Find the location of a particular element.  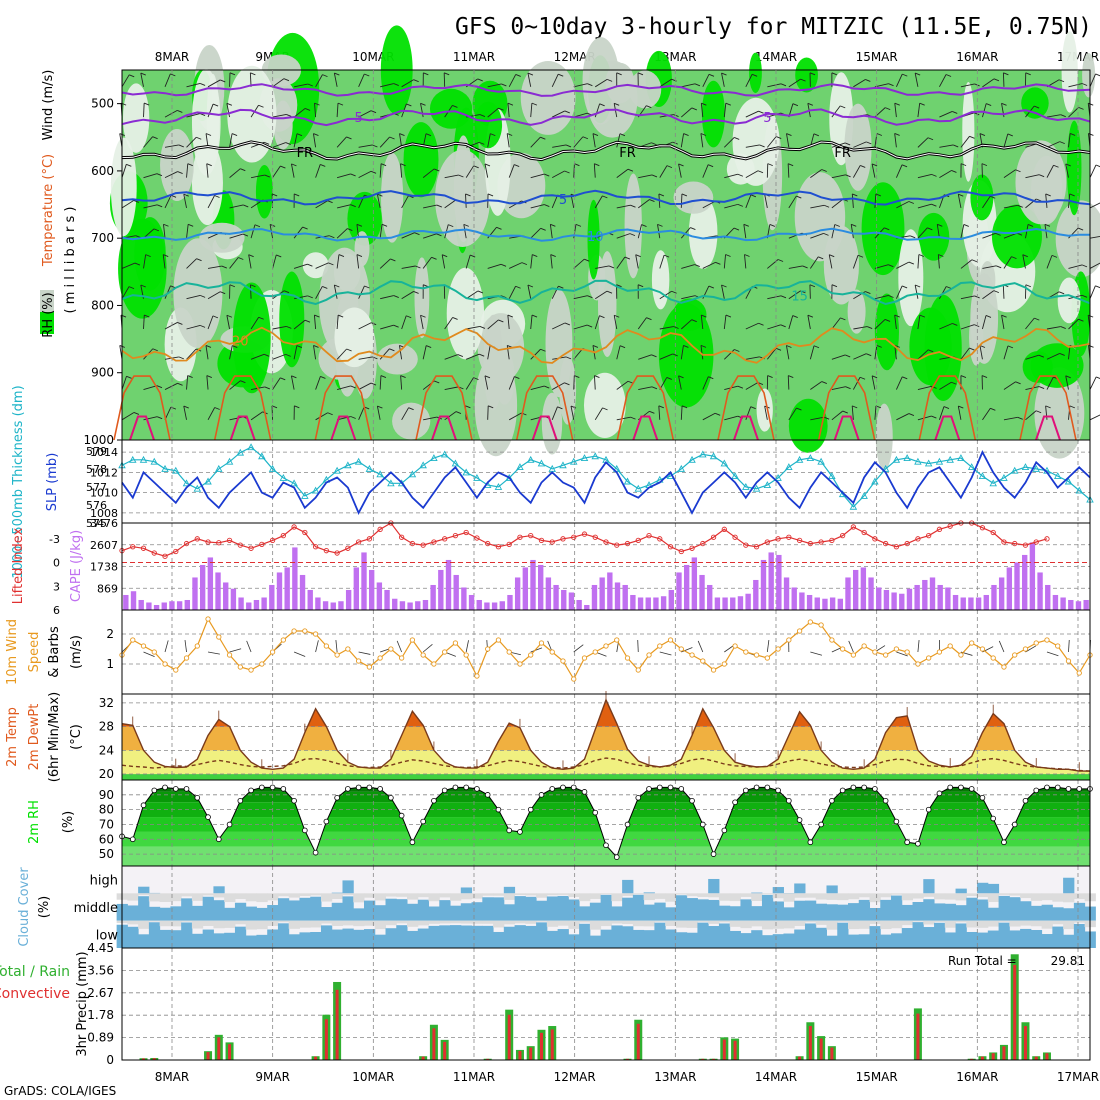

contour-label: 20 is located at coordinates (240, 341).